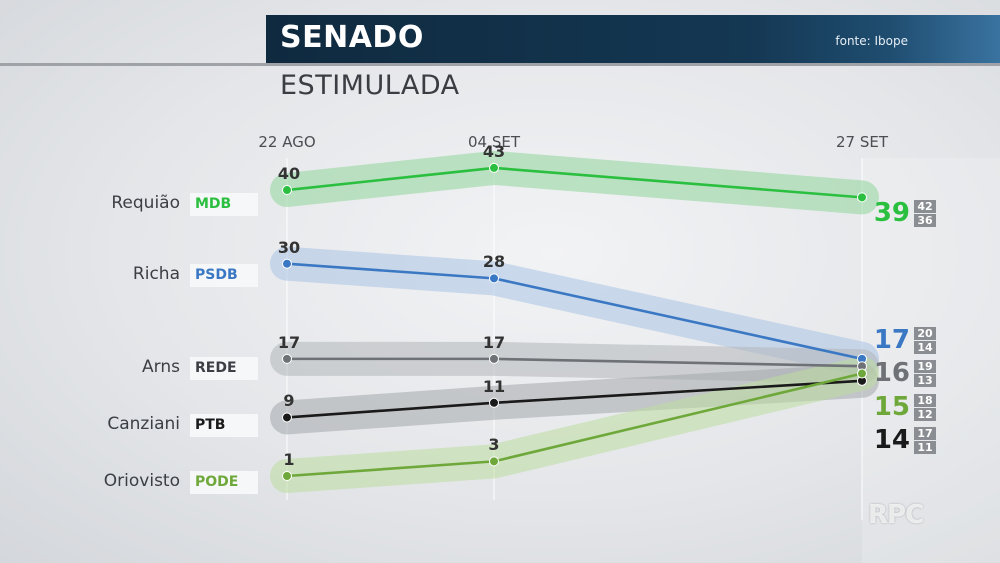 This screenshot has height=563, width=1000. I want to click on range-min: 13, so click(925, 380).